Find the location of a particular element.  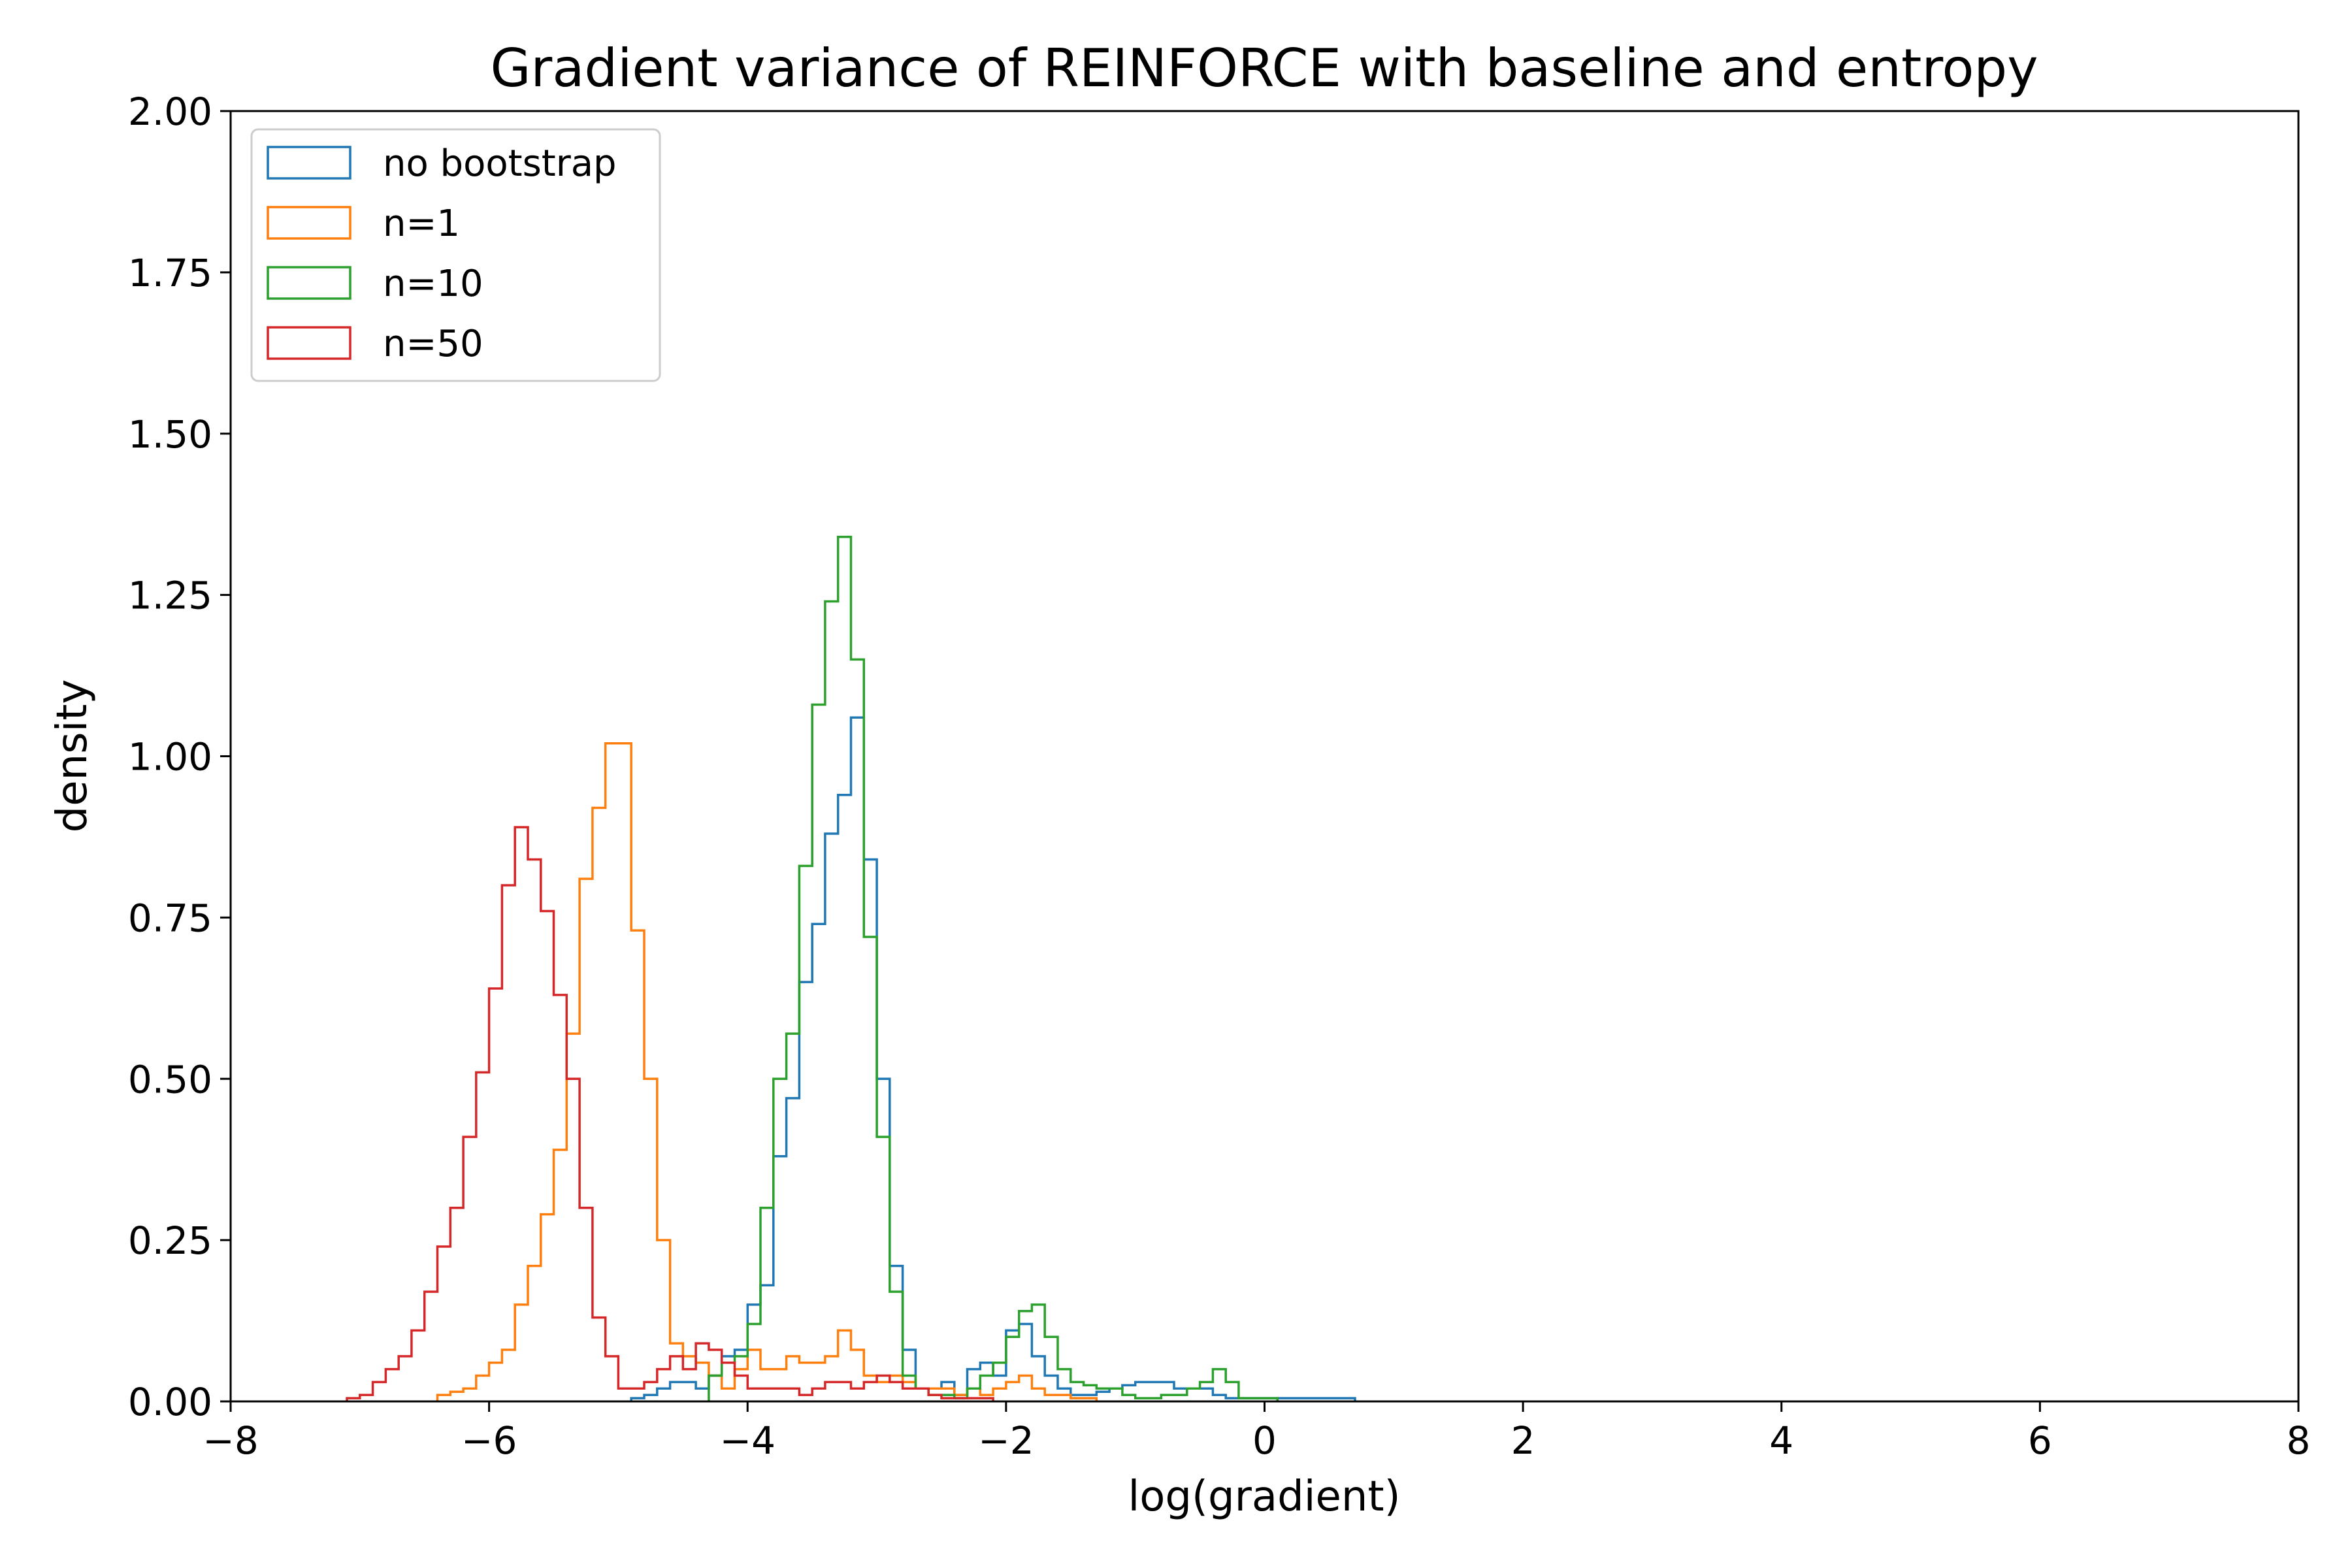

x-tick-label: −6 is located at coordinates (489, 1440).